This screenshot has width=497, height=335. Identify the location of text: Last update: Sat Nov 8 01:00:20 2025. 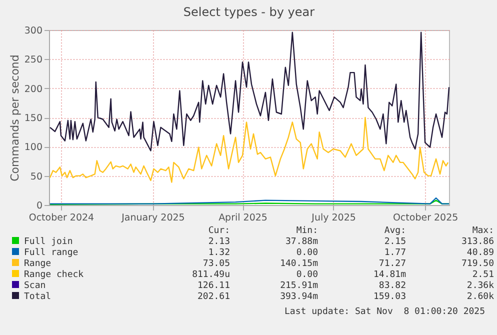
(384, 312).